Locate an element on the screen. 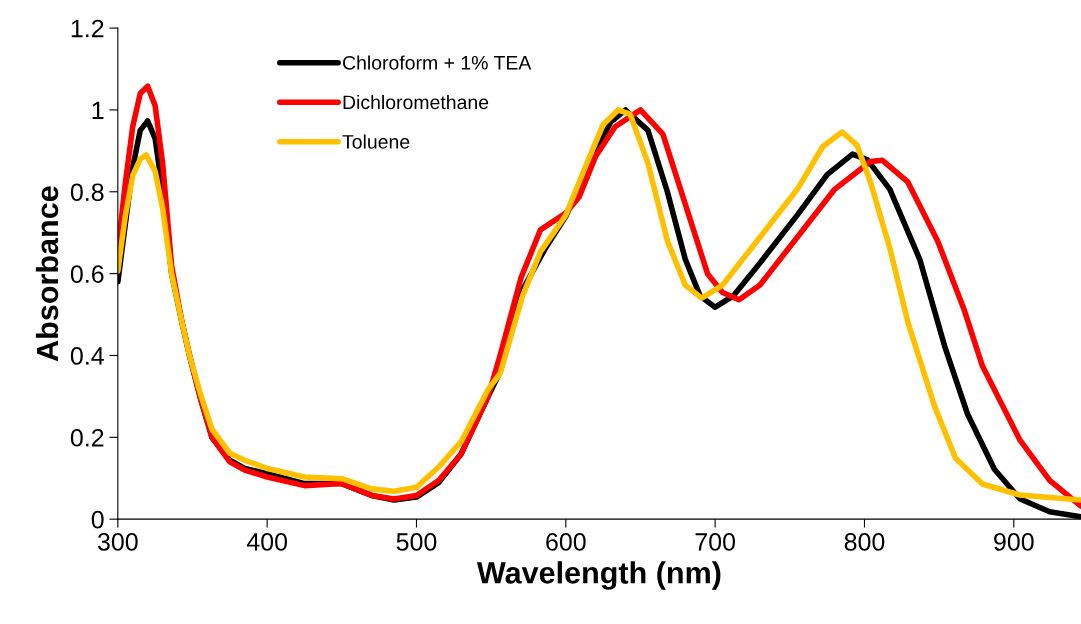 The width and height of the screenshot is (1081, 624). x-tick-label: 800 is located at coordinates (864, 542).